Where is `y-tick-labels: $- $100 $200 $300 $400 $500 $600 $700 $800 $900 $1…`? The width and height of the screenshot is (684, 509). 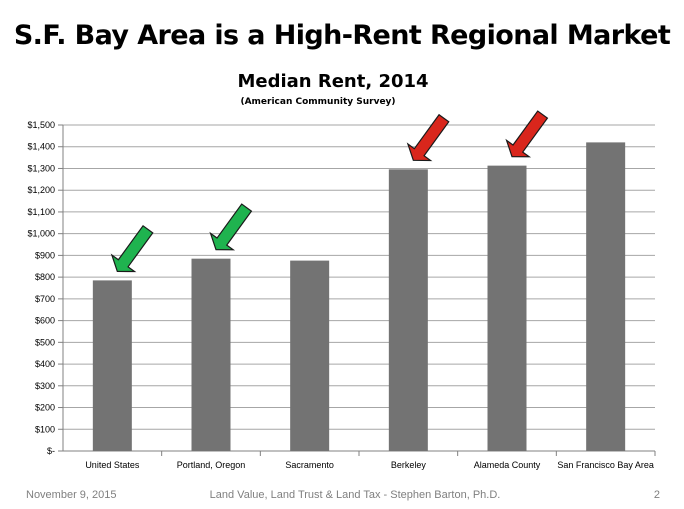 y-tick-labels: $- $100 $200 $300 $400 $500 $600 $700 $800 $900 $1… is located at coordinates (41, 288).